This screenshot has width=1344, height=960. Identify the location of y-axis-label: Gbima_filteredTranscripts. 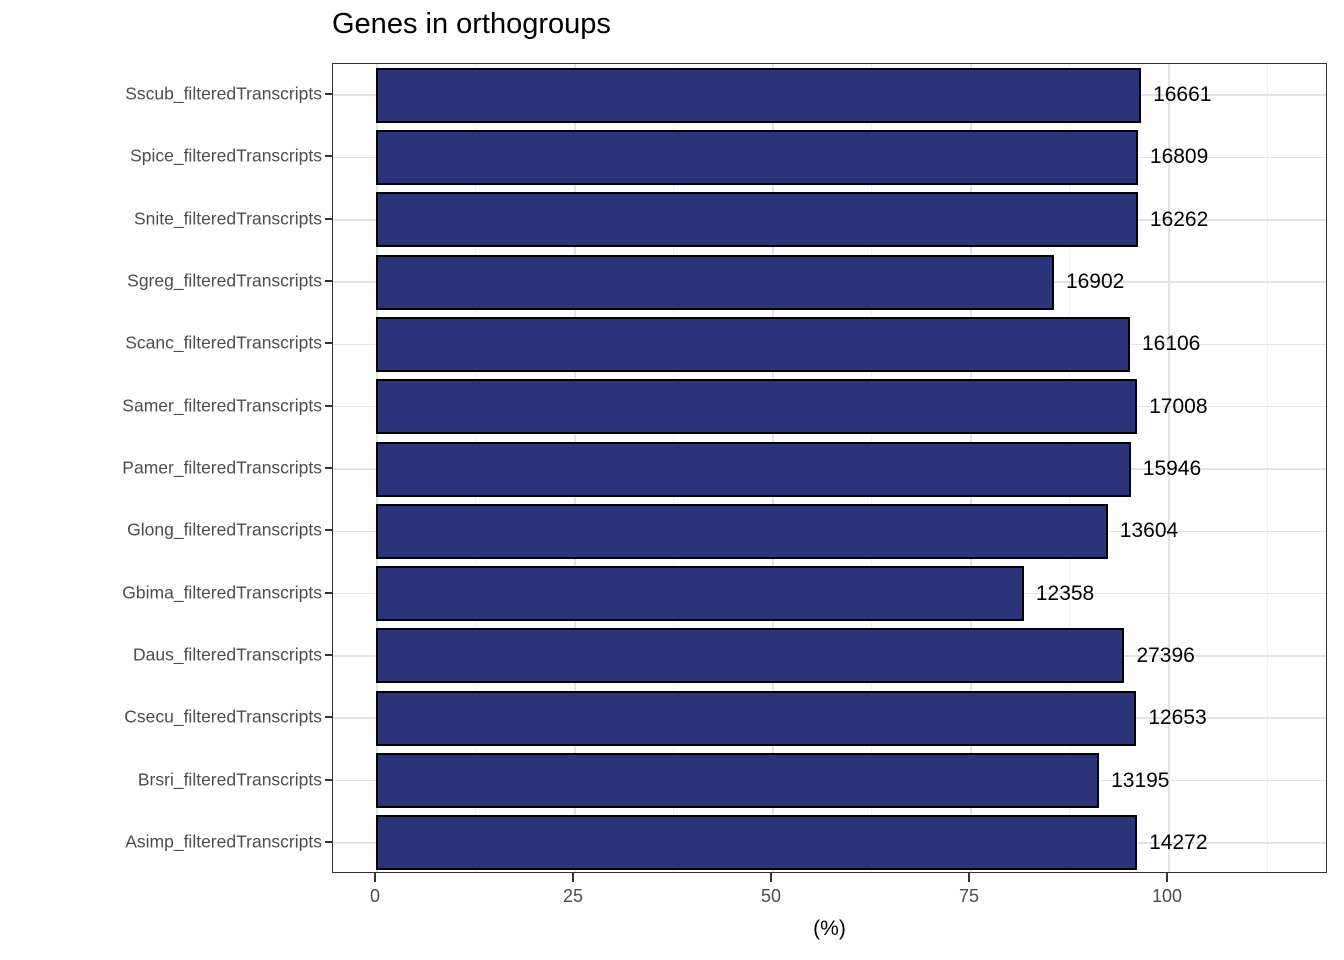
(222, 592).